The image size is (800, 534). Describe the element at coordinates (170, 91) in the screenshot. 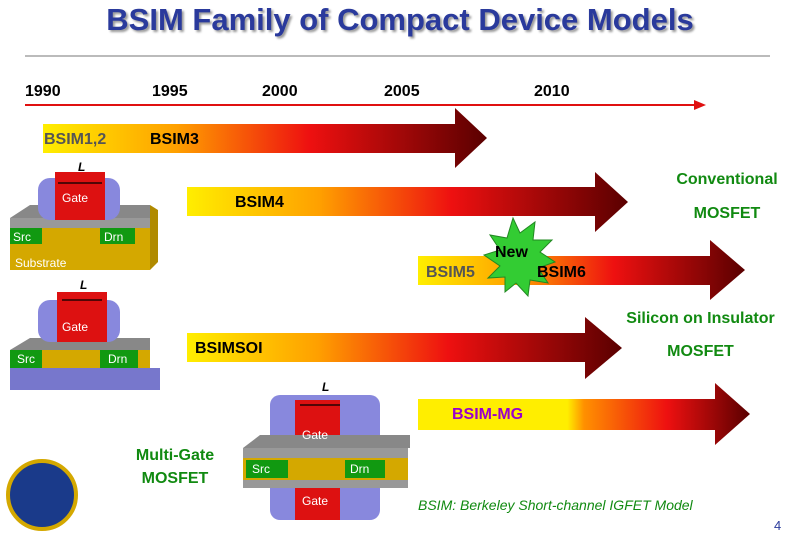

I see `year-label: 1995` at that location.